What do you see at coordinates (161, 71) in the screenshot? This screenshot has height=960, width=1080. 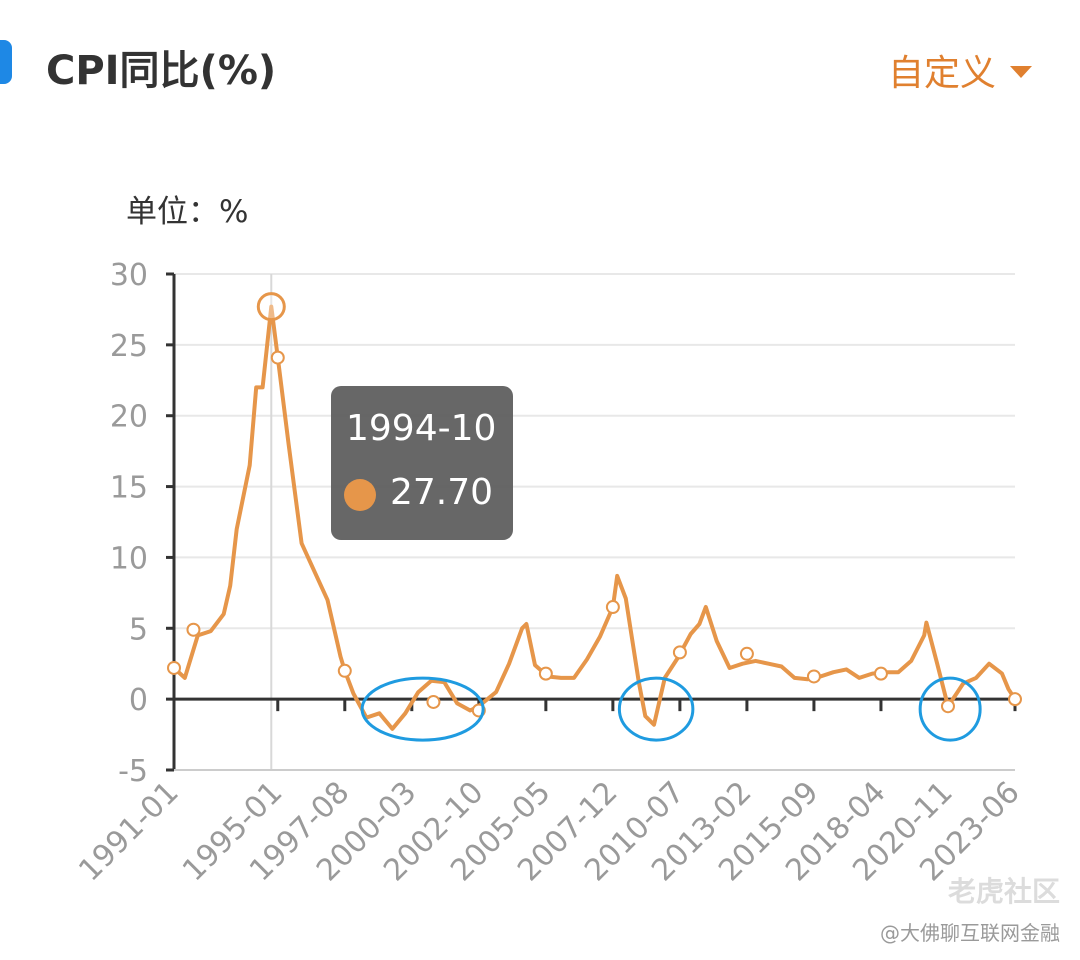 I see `page-title: CPI同比(%)` at bounding box center [161, 71].